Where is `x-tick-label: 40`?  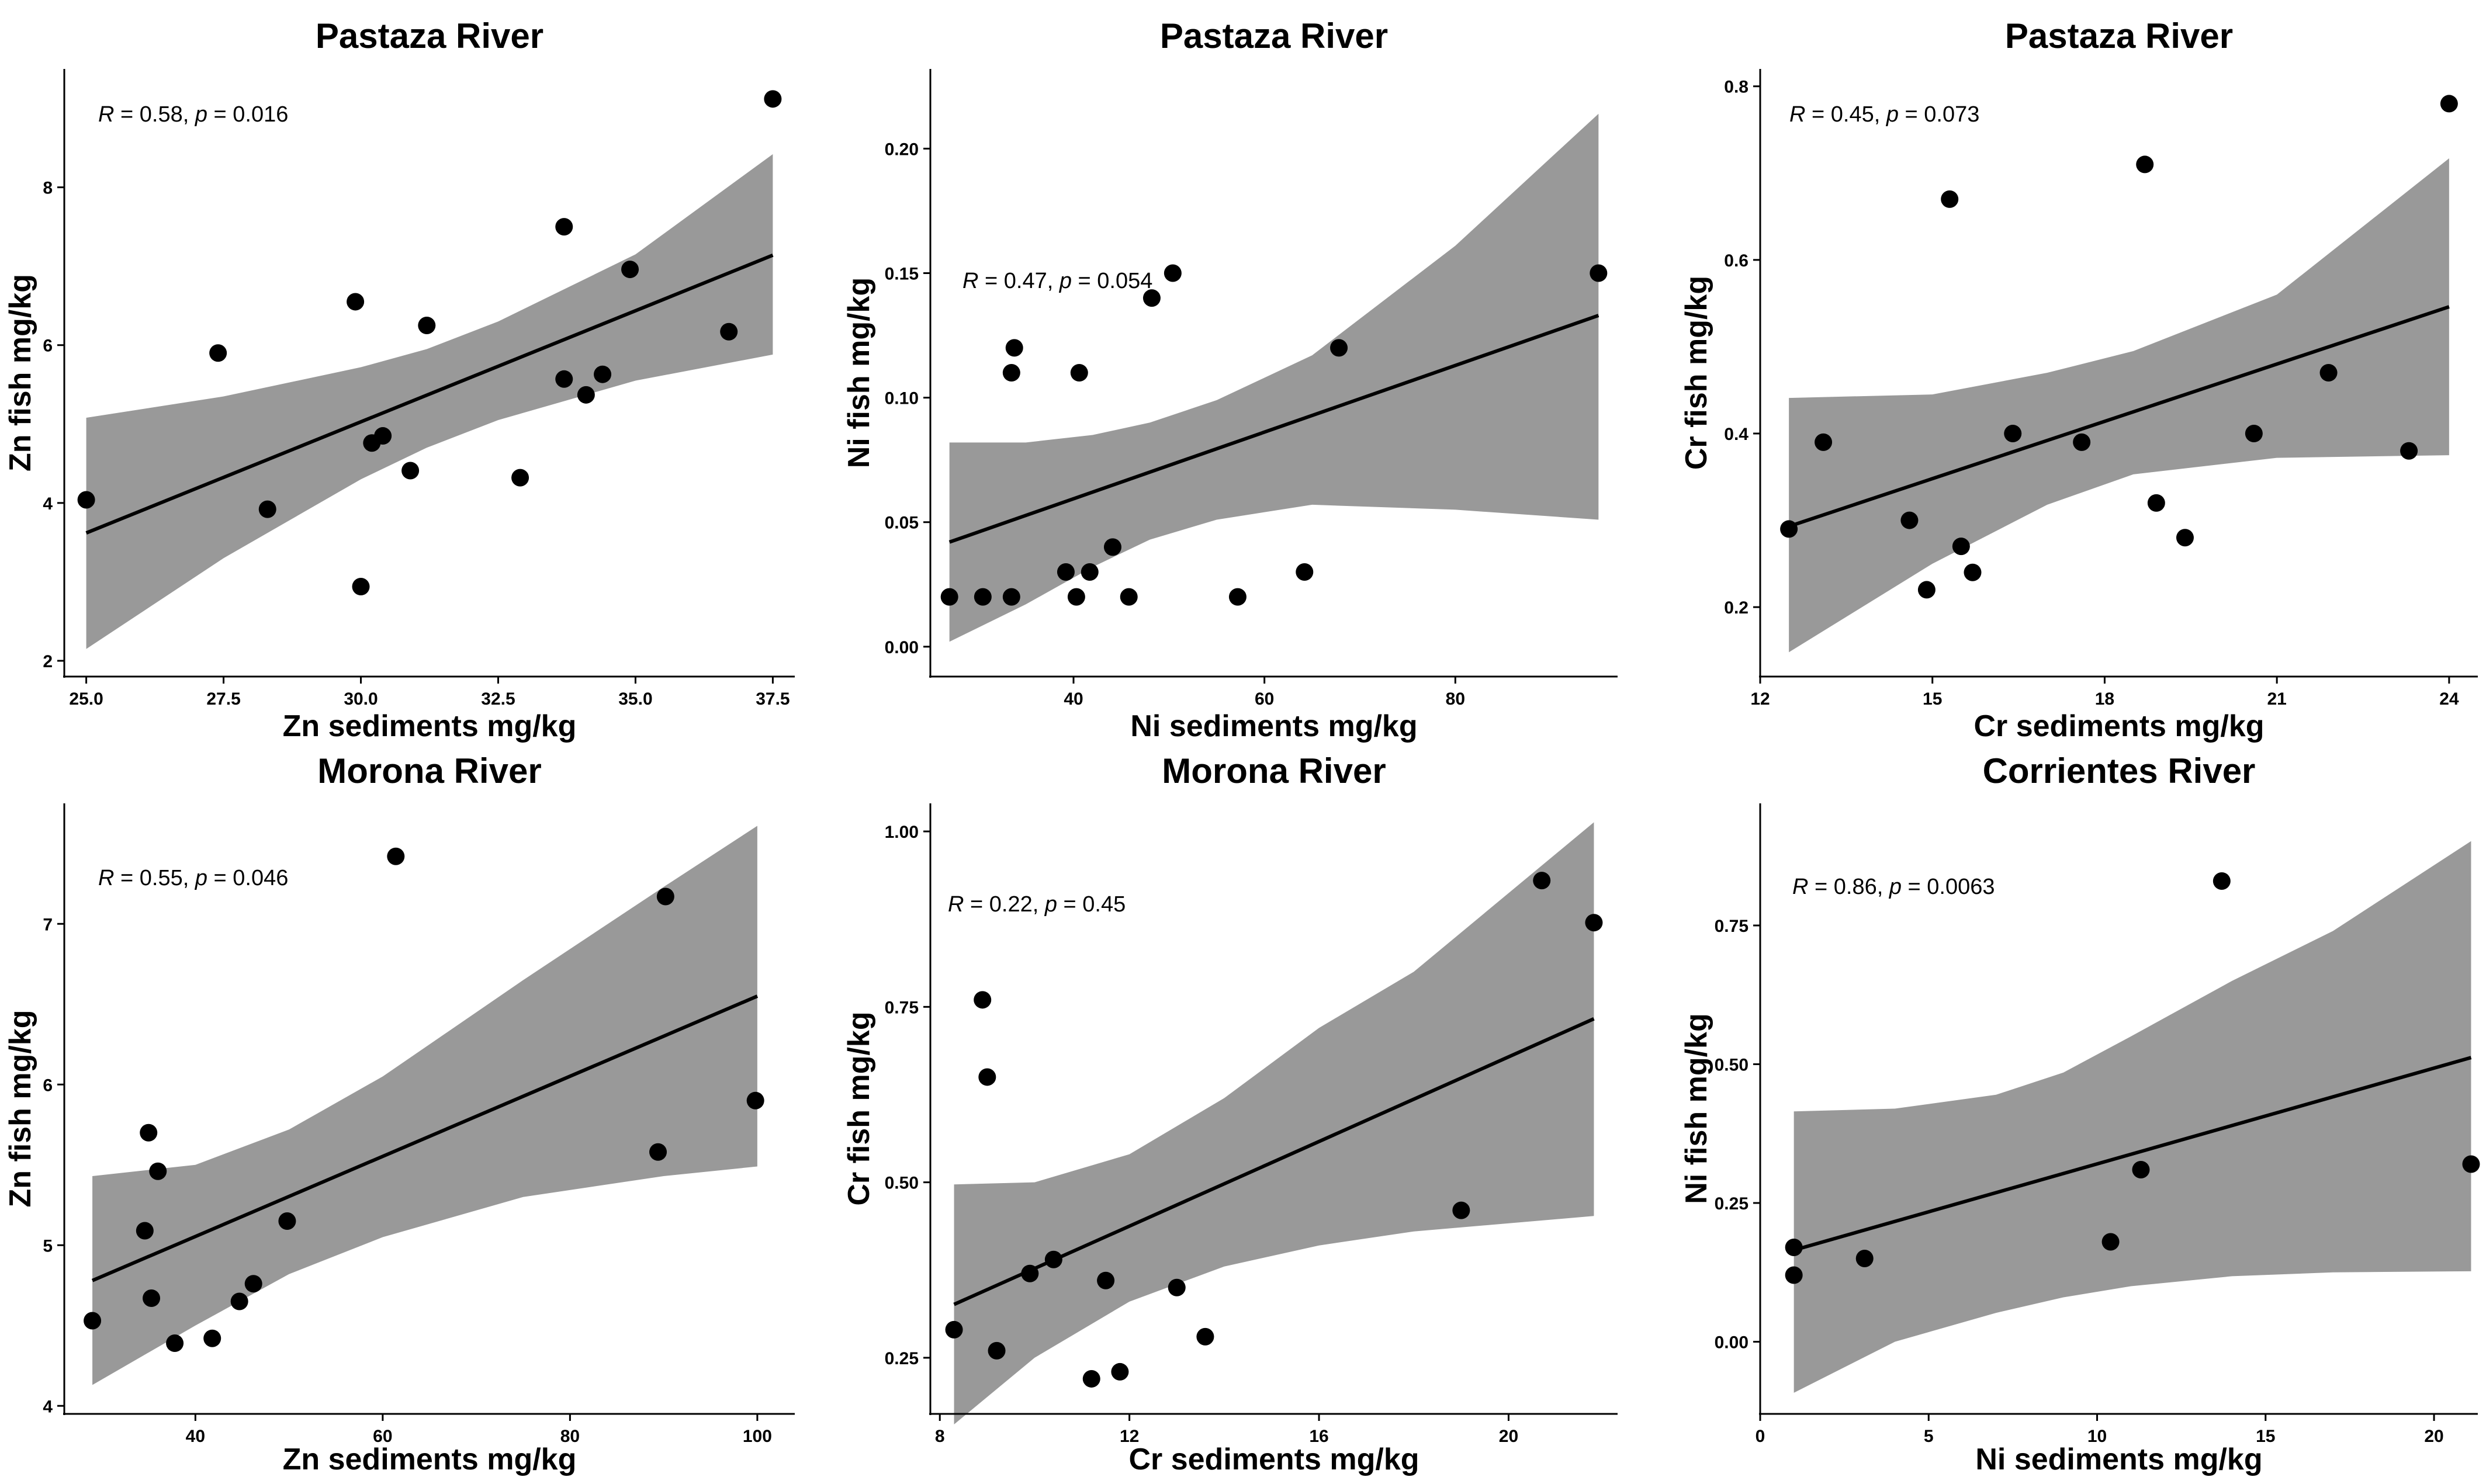 x-tick-label: 40 is located at coordinates (1073, 699).